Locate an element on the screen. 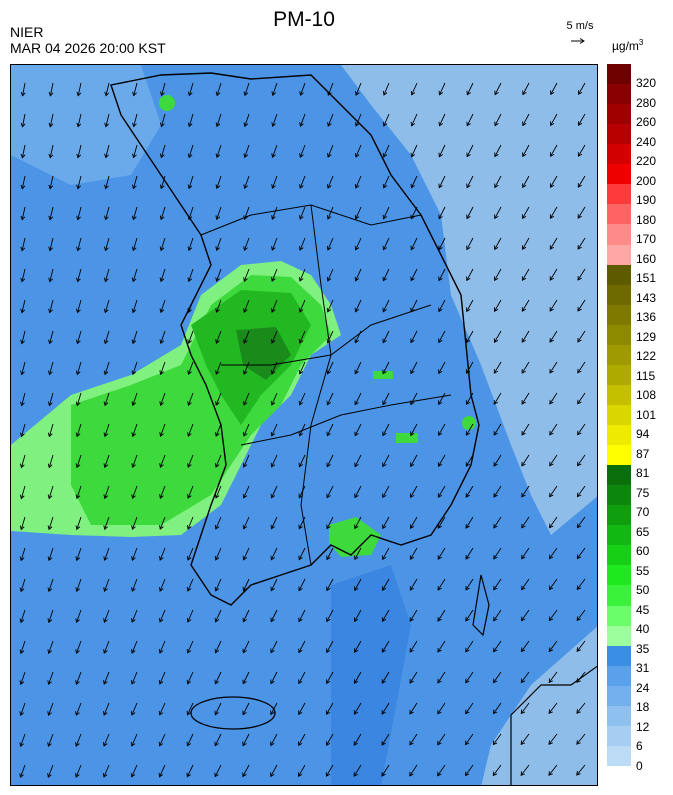 The width and height of the screenshot is (673, 795). wind-reference-label: 5 m/s is located at coordinates (580, 26).